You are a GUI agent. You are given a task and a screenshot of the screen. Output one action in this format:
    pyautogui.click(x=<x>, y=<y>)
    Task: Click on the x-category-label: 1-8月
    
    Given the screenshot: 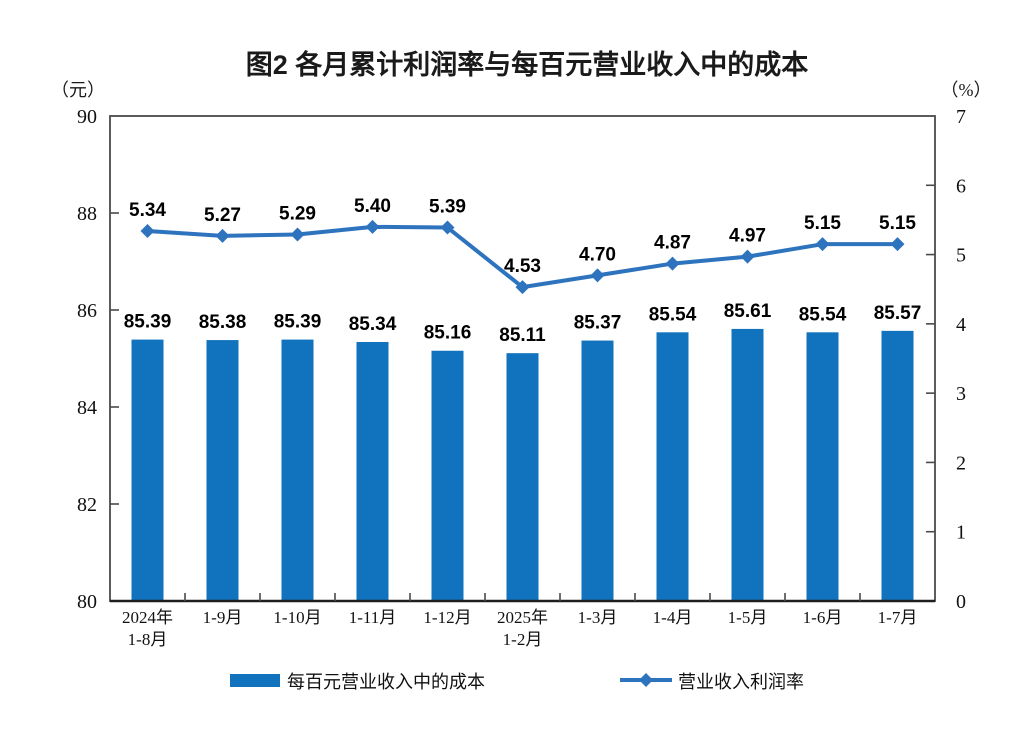 What is the action you would take?
    pyautogui.click(x=148, y=639)
    